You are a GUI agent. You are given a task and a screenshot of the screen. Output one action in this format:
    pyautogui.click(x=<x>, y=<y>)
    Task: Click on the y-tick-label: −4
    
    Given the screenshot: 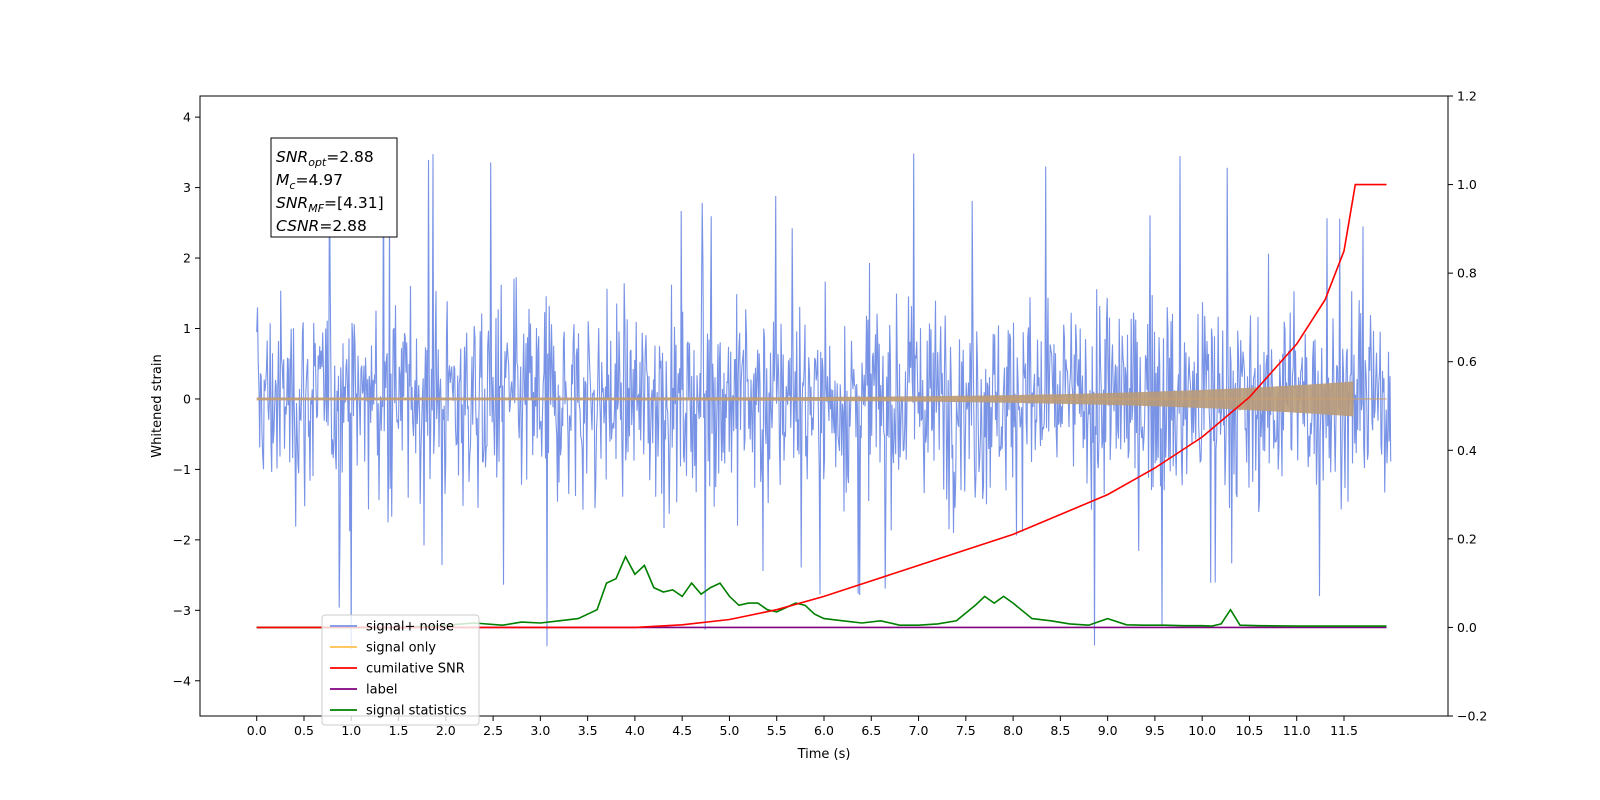 What is the action you would take?
    pyautogui.click(x=182, y=680)
    